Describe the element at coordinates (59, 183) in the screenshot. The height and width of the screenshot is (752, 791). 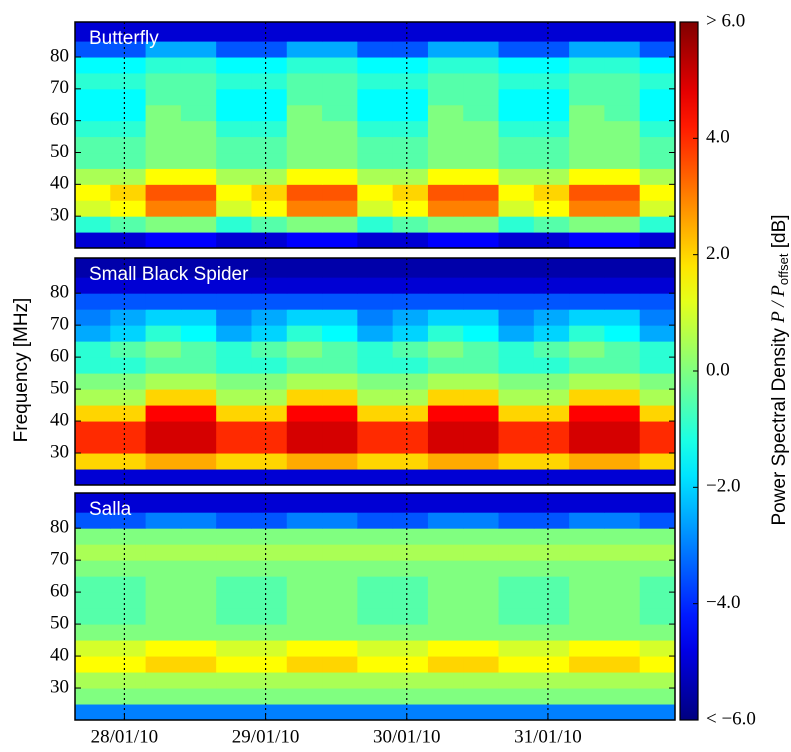
I see `y-tick-label: 40` at that location.